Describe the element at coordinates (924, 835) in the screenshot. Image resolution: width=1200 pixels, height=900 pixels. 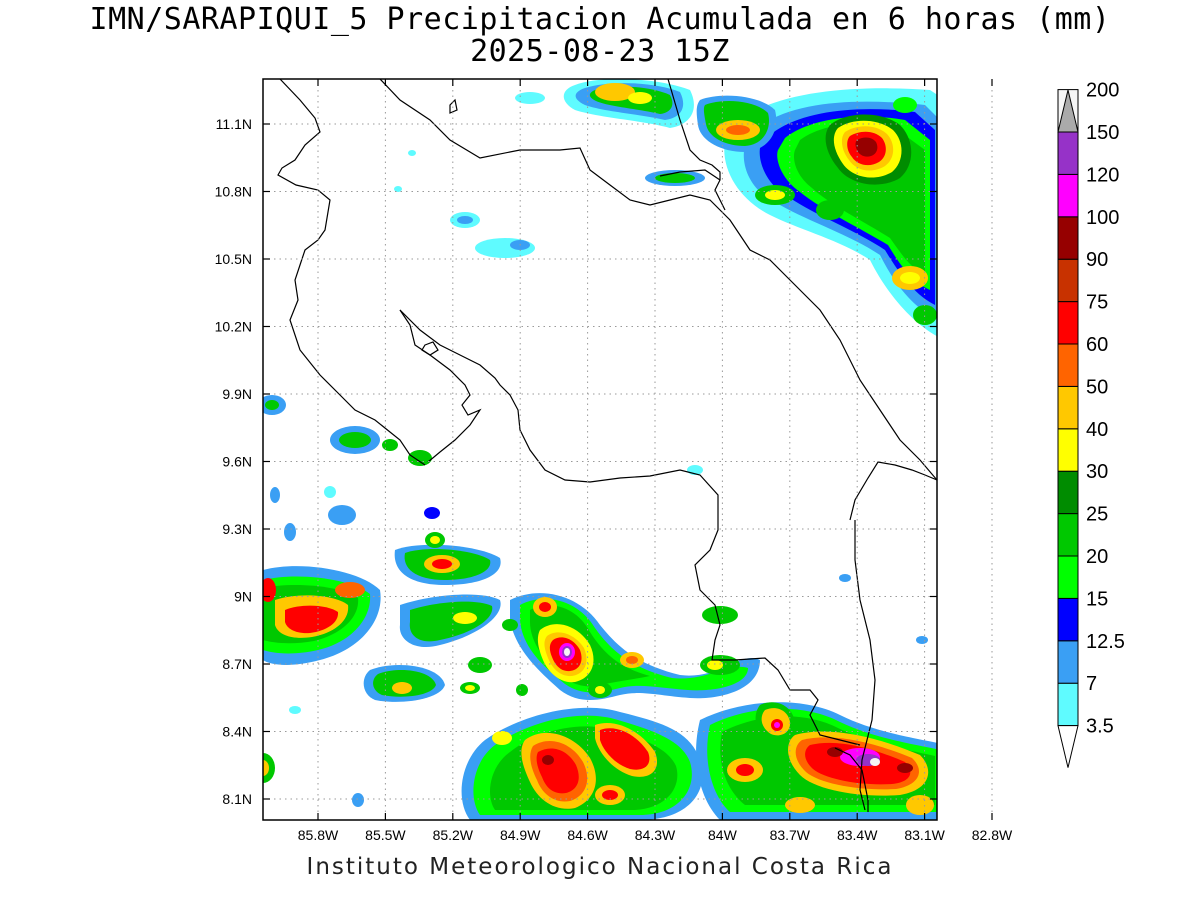
I see `x-tick-label: 83.1W` at that location.